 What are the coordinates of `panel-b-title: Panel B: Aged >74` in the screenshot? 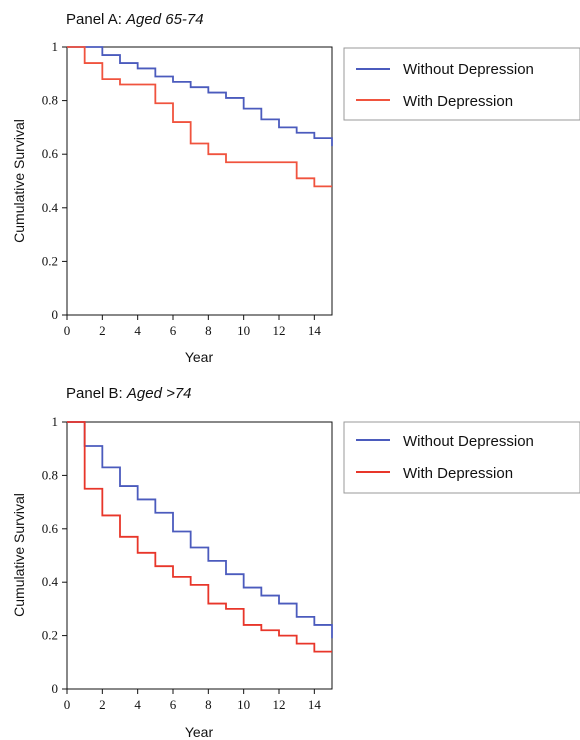 It's located at (129, 393).